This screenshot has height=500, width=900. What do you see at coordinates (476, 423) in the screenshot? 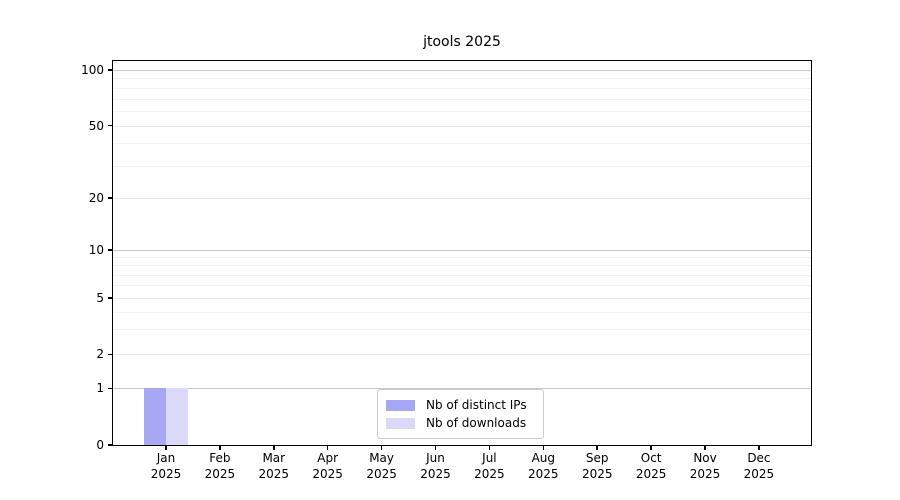
I see `legend-label: Nb of downloads` at bounding box center [476, 423].